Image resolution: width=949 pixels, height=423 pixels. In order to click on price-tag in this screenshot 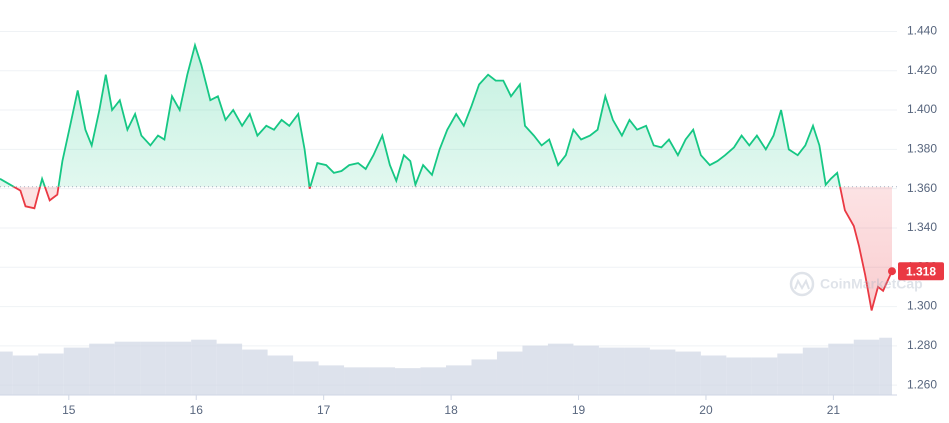, I will do `click(921, 271)`.